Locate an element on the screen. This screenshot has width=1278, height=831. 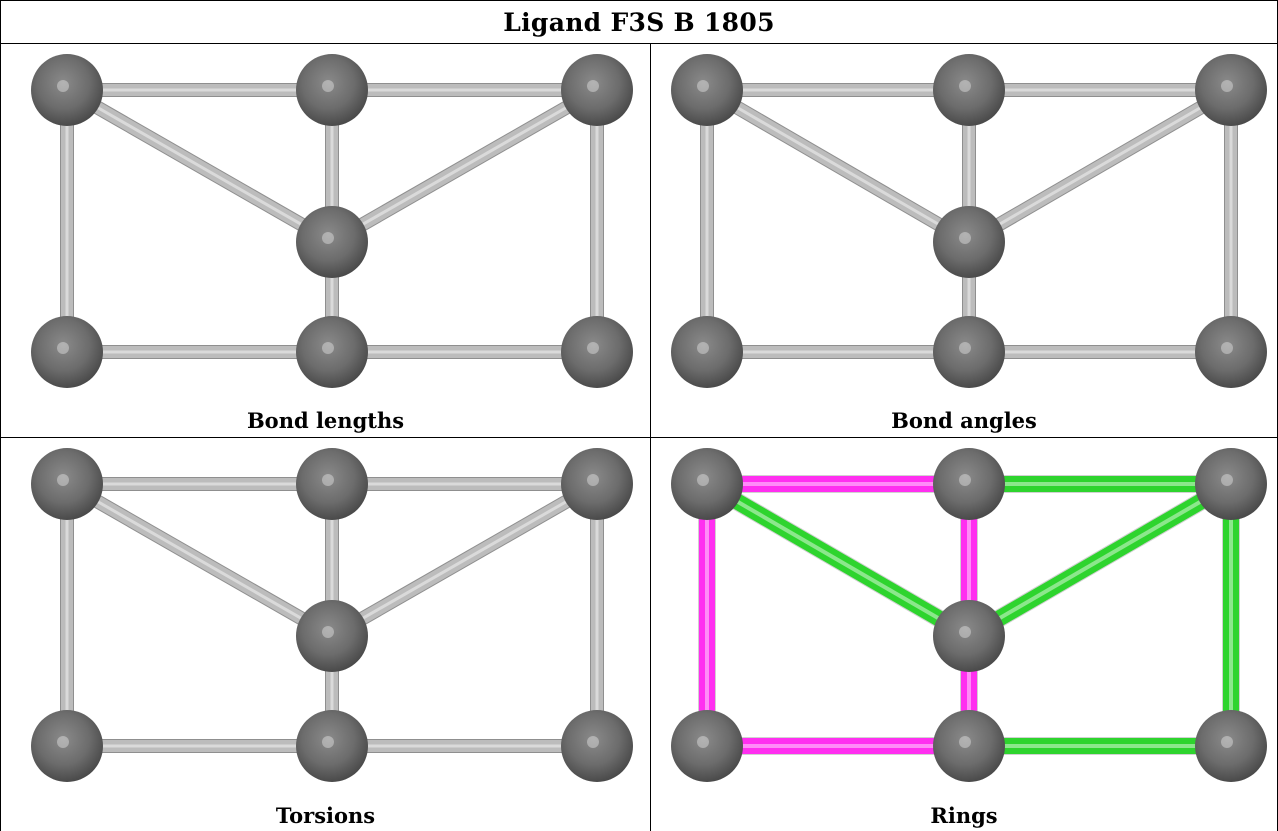
title-divider is located at coordinates (639, 43).